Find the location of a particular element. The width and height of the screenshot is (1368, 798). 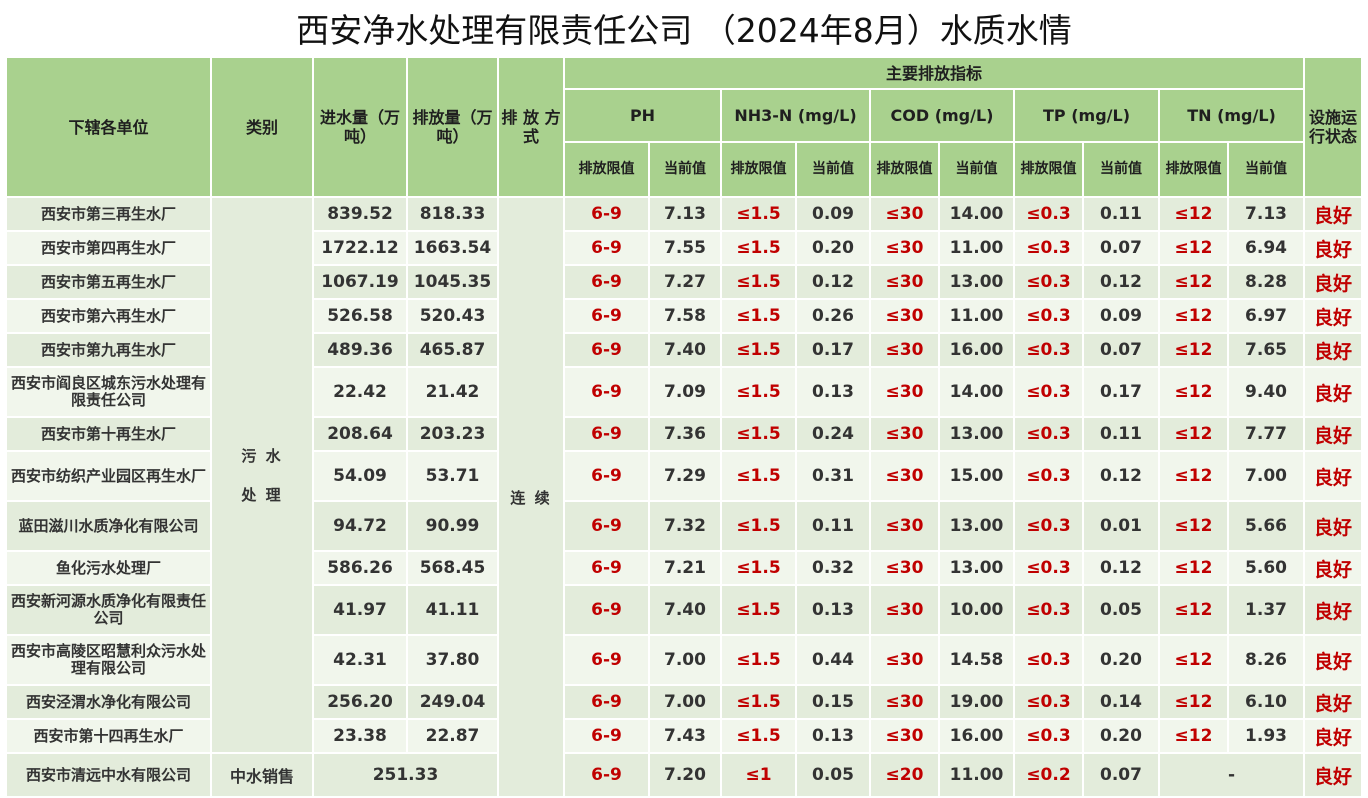

tn-cell: 6.94 is located at coordinates (1266, 248).